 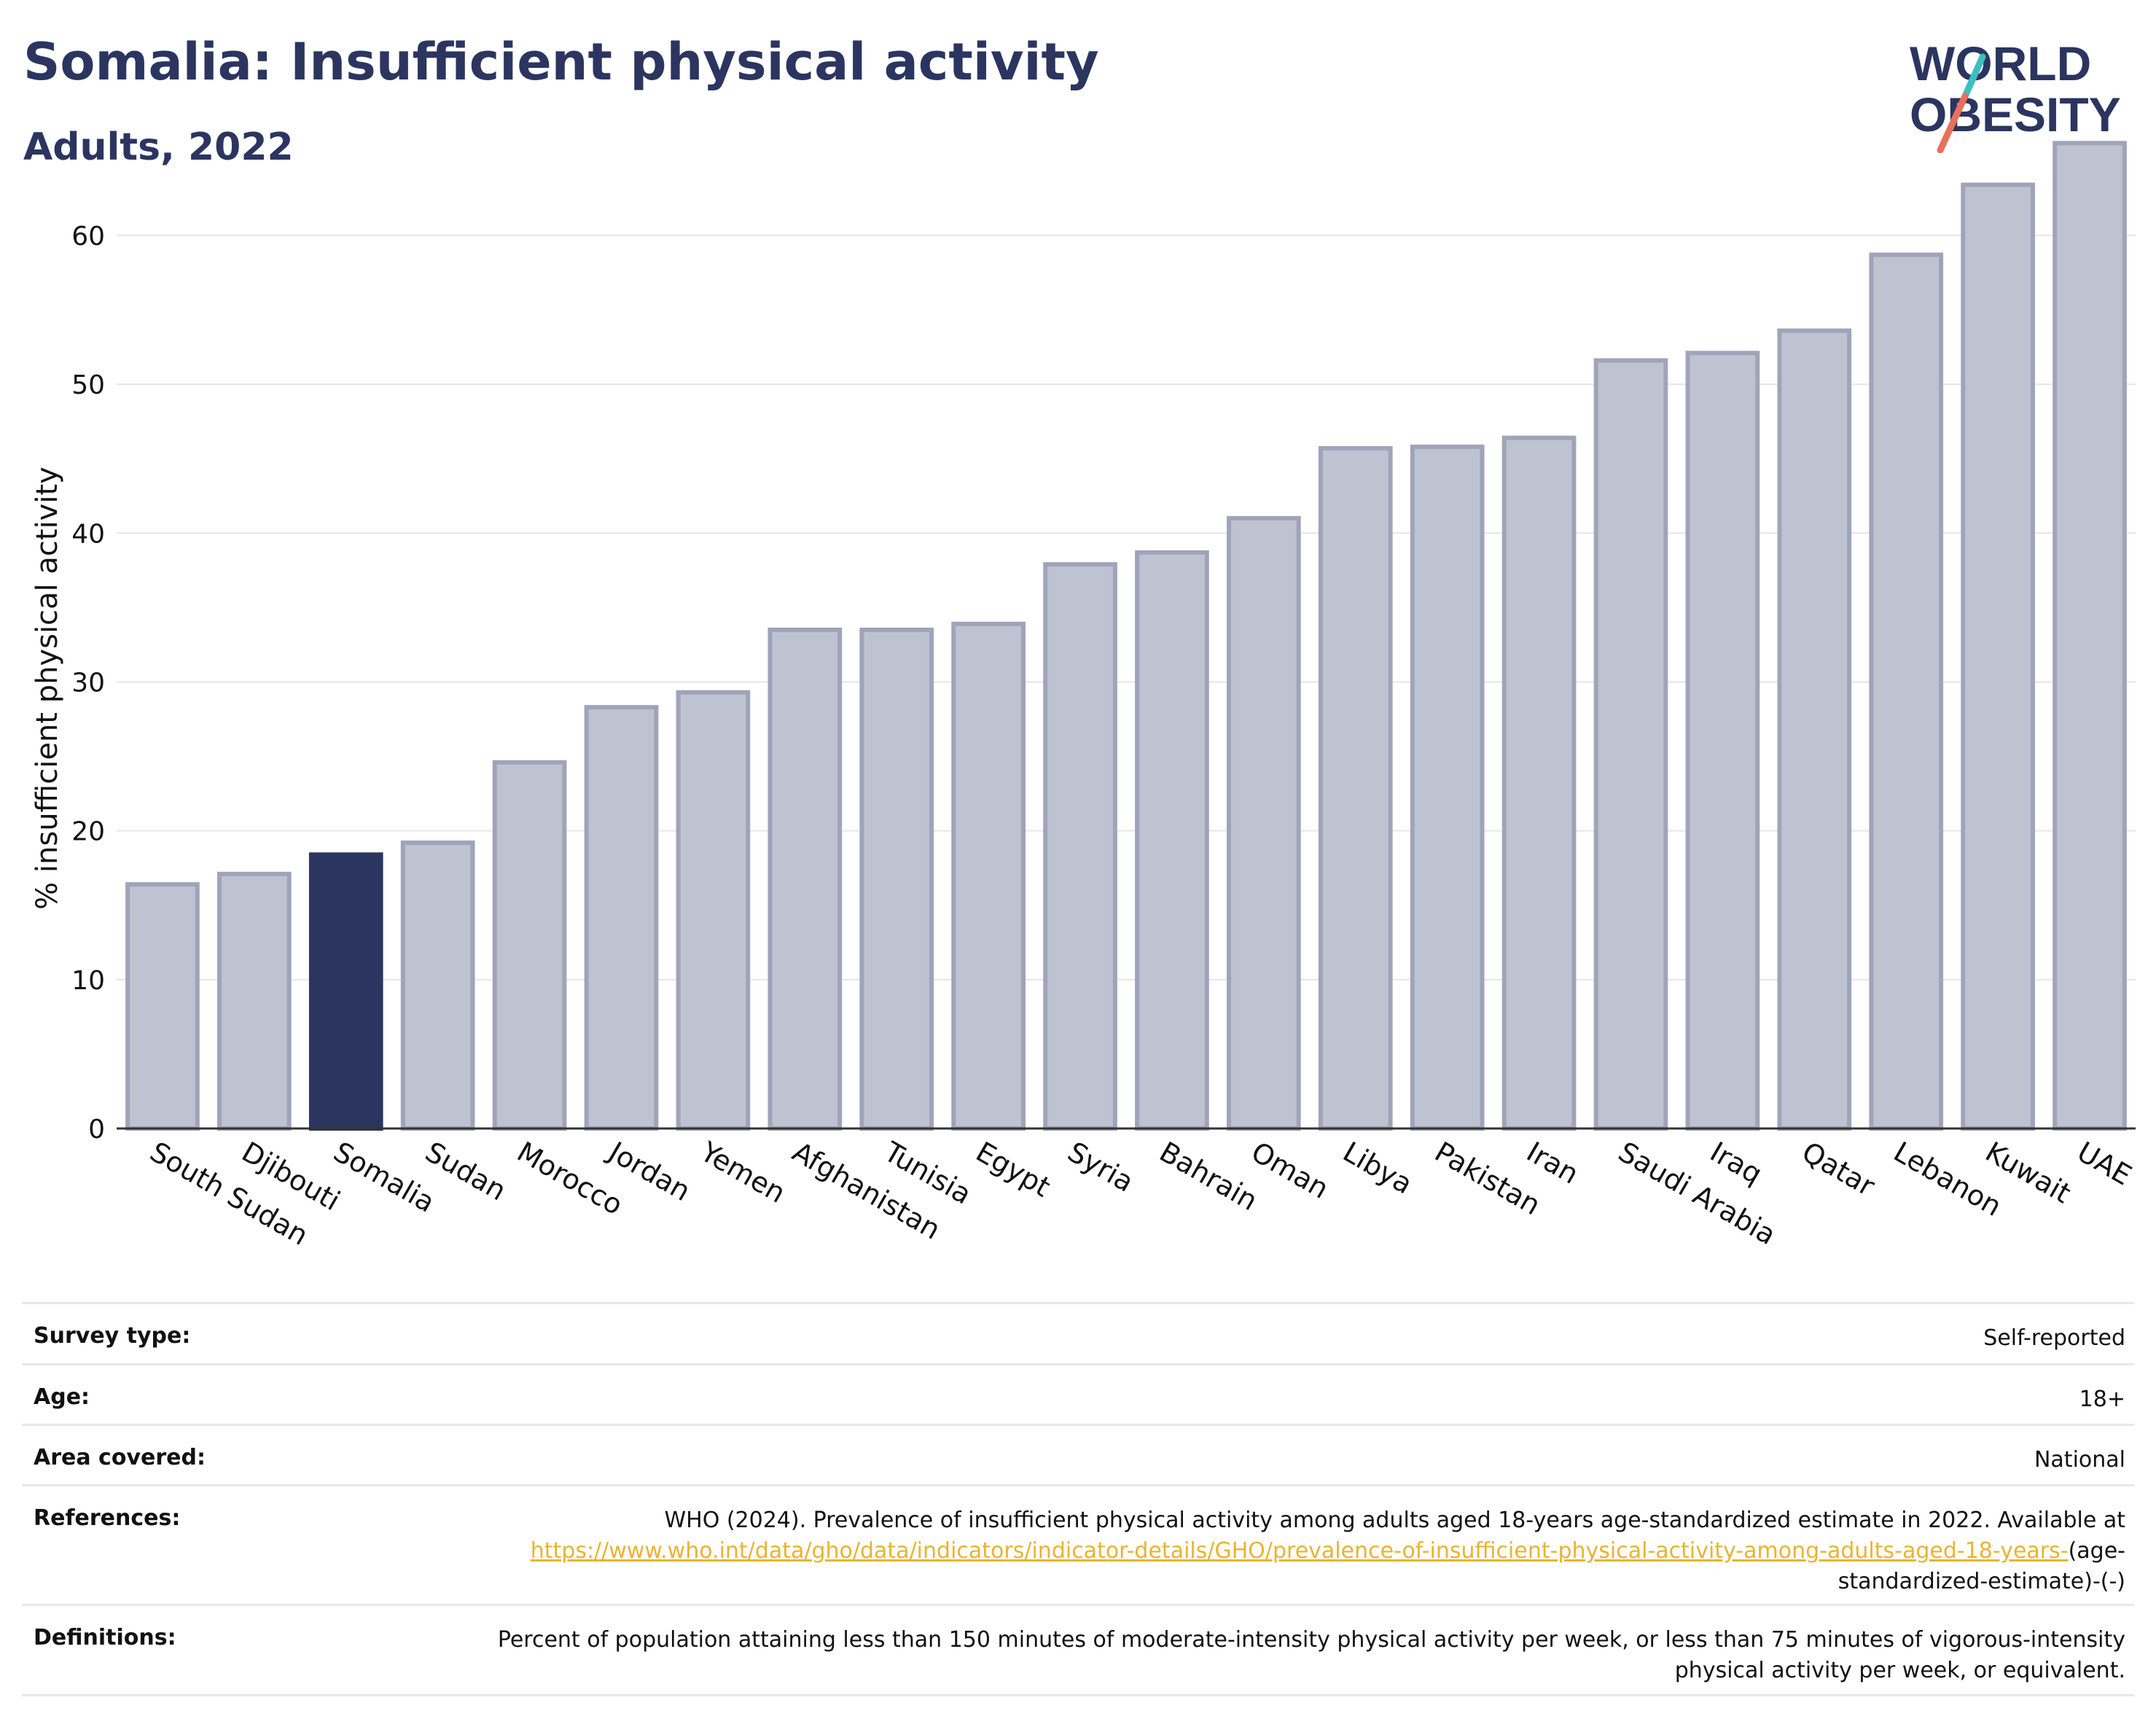 I want to click on survey-type-value: Self-reported, so click(x=2054, y=1338).